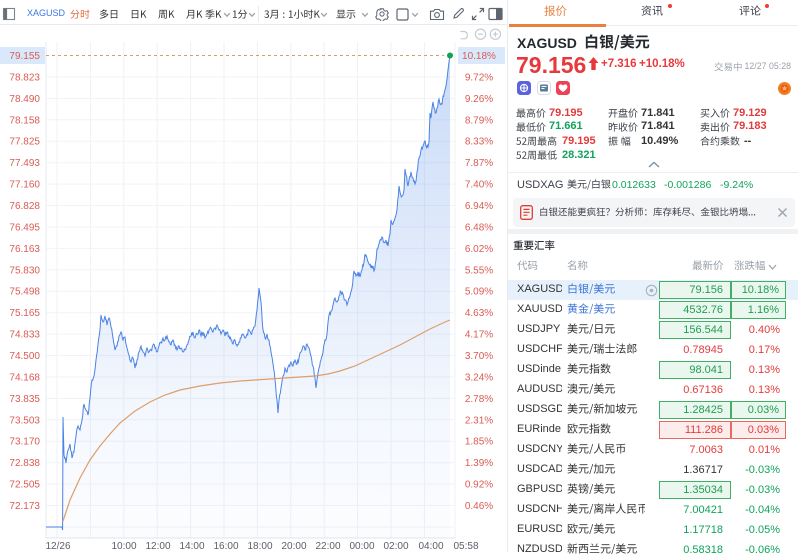 This screenshot has height=559, width=798. What do you see at coordinates (24, 377) in the screenshot?
I see `svg-text: 74.168` at bounding box center [24, 377].